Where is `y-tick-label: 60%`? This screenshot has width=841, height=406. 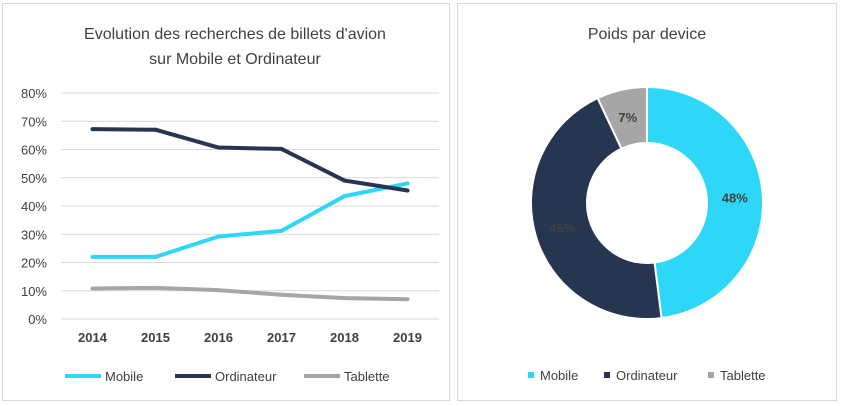 y-tick-label: 60% is located at coordinates (34, 150).